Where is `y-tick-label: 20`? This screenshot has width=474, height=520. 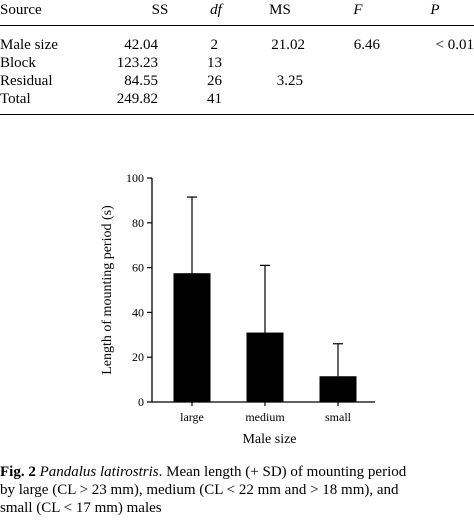
y-tick-label: 20 is located at coordinates (138, 357).